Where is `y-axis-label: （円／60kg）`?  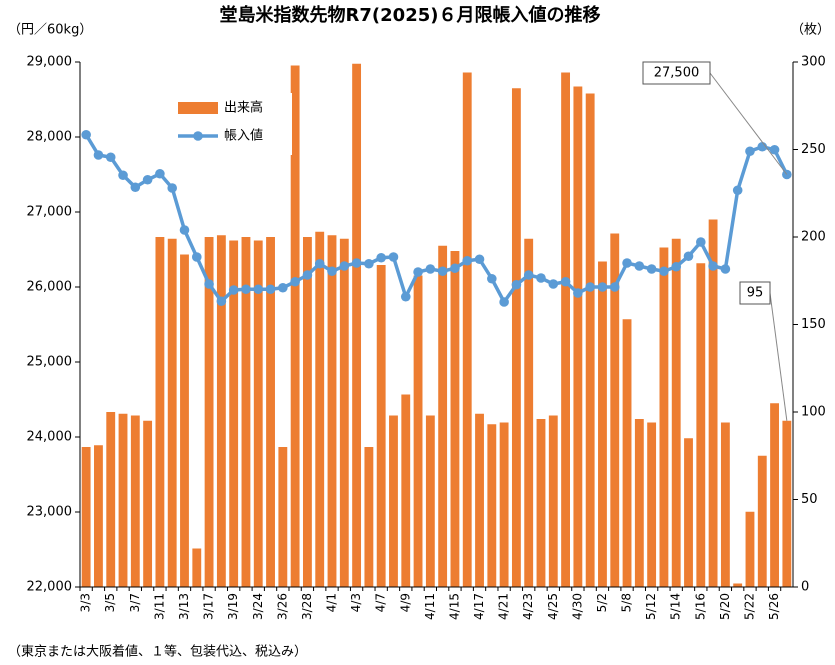
y-axis-label: （円／60kg） is located at coordinates (50, 30).